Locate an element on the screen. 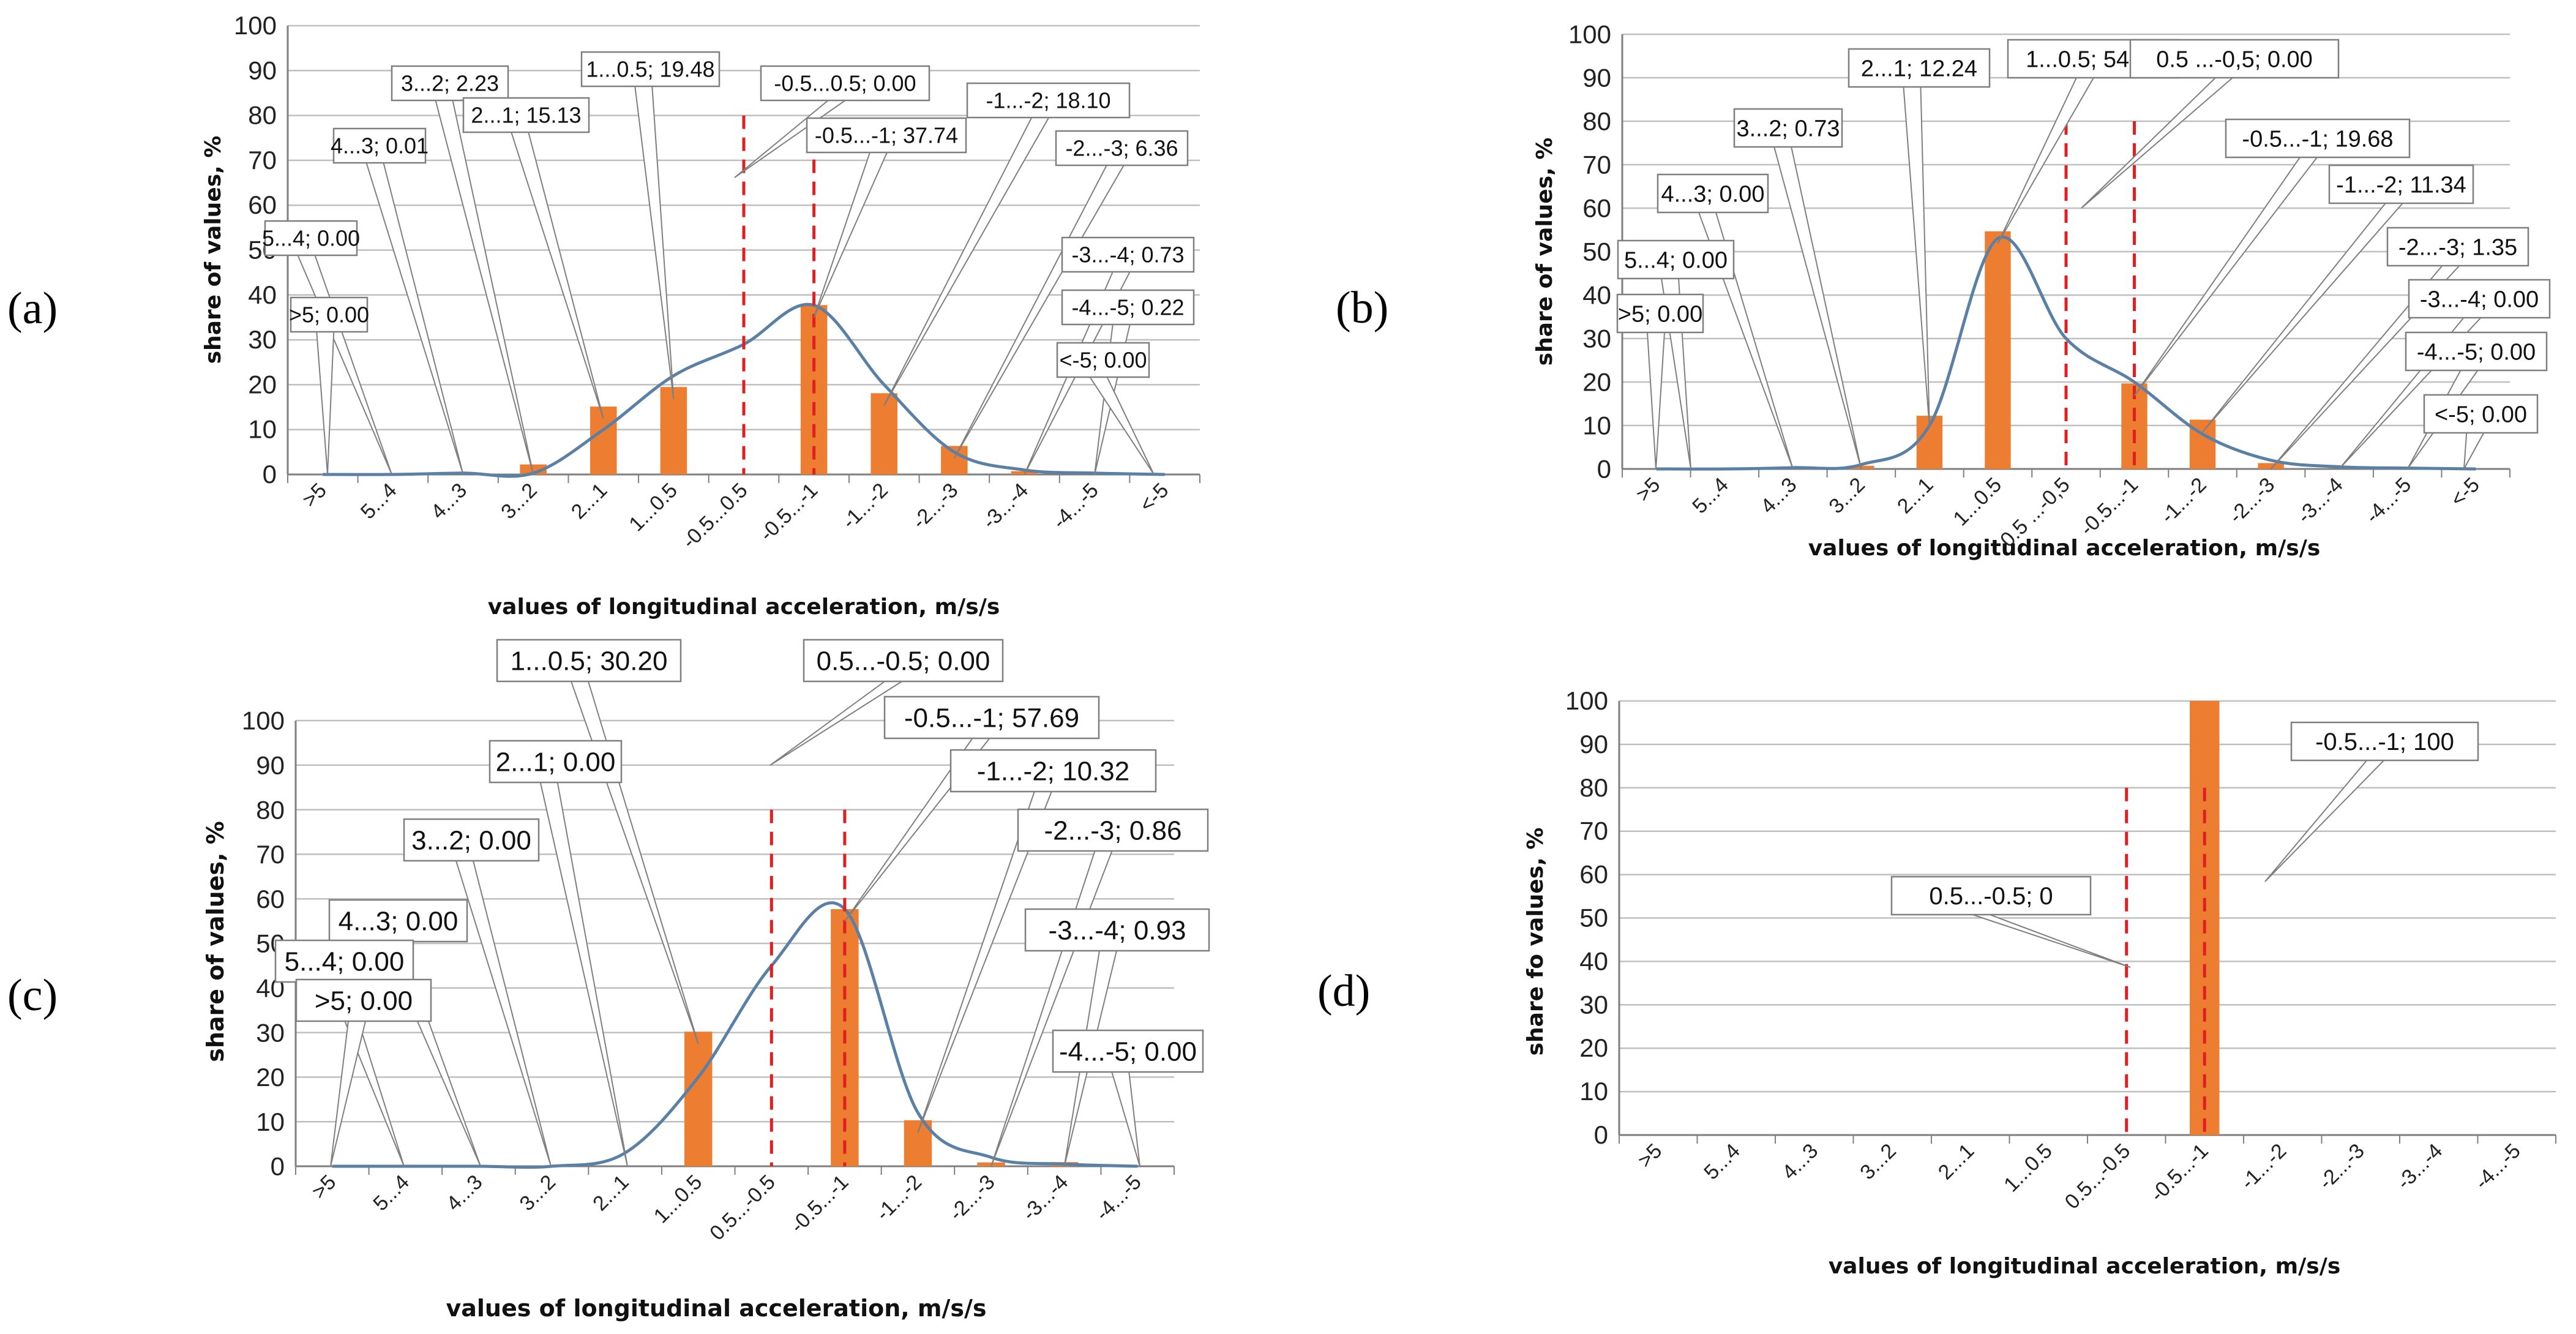 The height and width of the screenshot is (1334, 2576). callout-label: <-5; 0.00 is located at coordinates (2481, 415).